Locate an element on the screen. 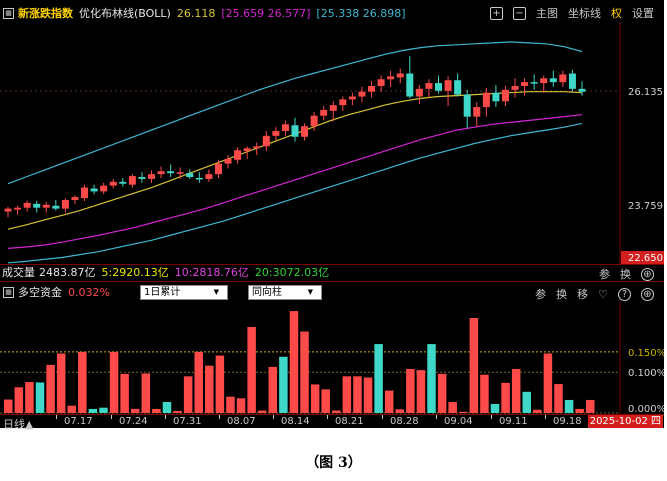 Image resolution: width=667 pixels, height=481 pixels. flow-title: 多空资金 is located at coordinates (40, 292).